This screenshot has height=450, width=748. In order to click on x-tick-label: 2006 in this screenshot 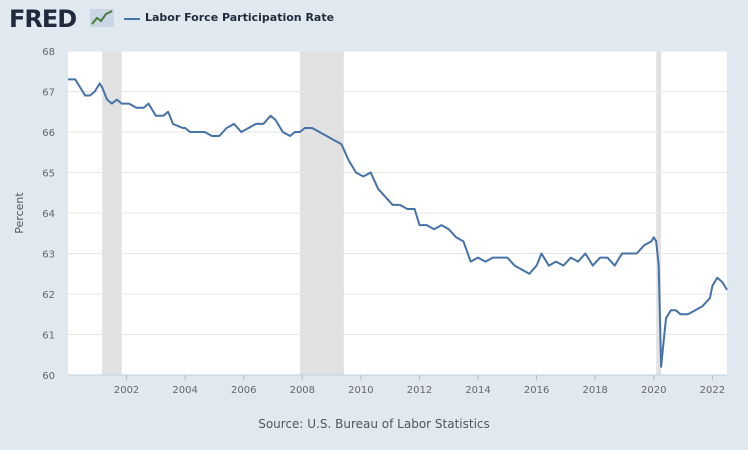, I will do `click(243, 390)`.